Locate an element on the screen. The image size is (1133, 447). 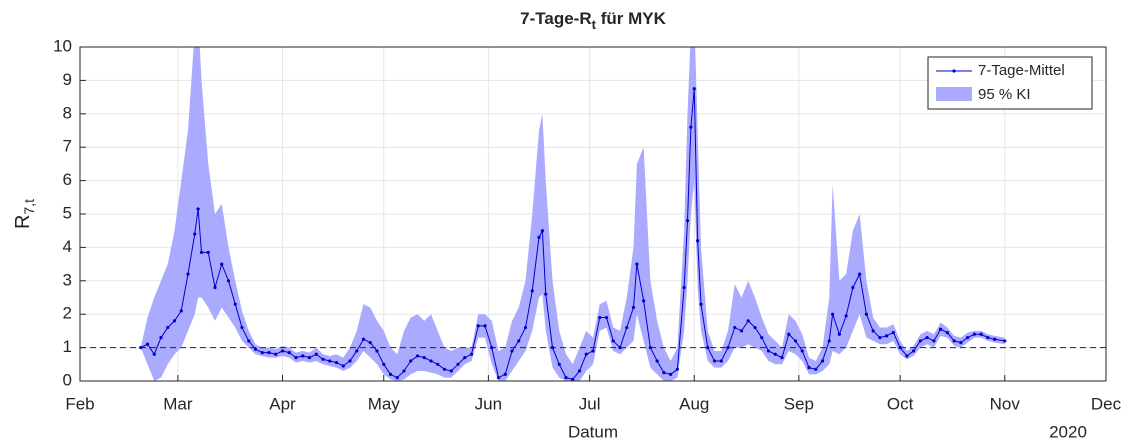
x-tick-label: Oct is located at coordinates (900, 403).